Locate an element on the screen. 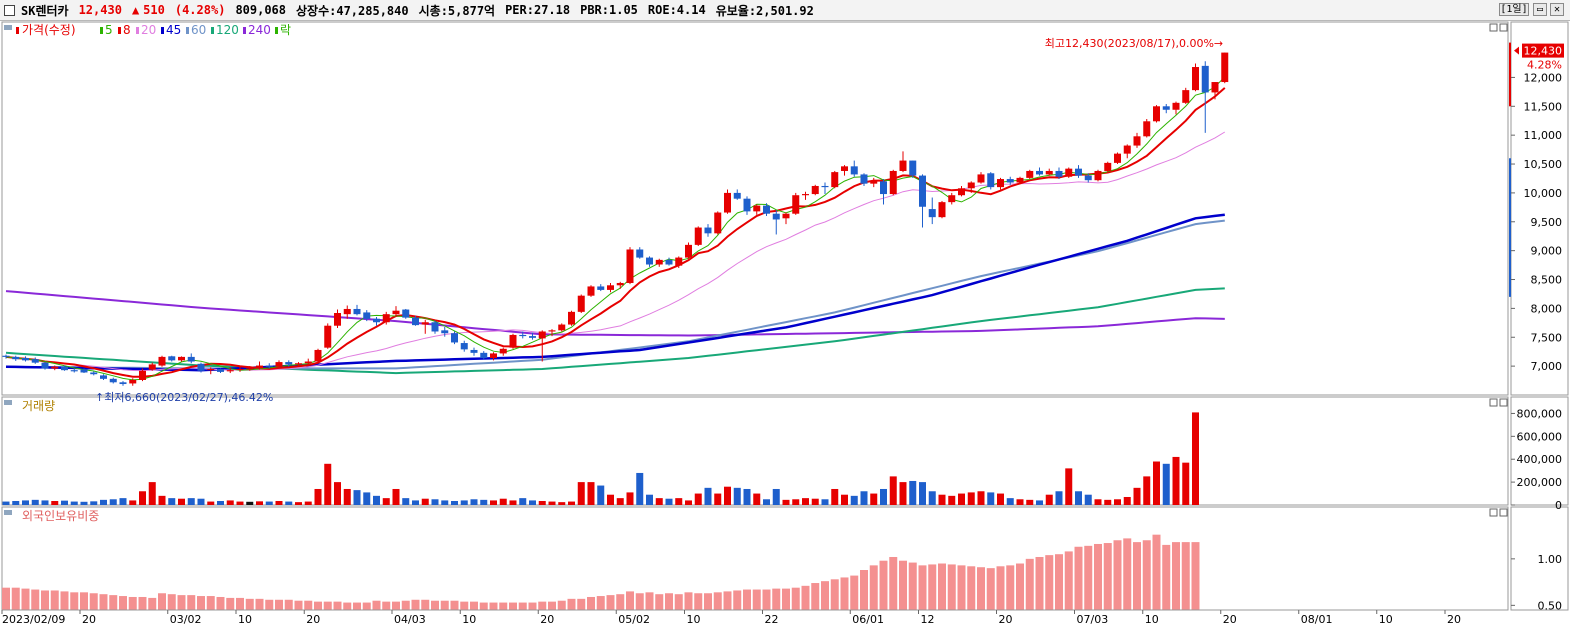 This screenshot has width=1570, height=629. x-axis-label: 08/01 is located at coordinates (1317, 619).